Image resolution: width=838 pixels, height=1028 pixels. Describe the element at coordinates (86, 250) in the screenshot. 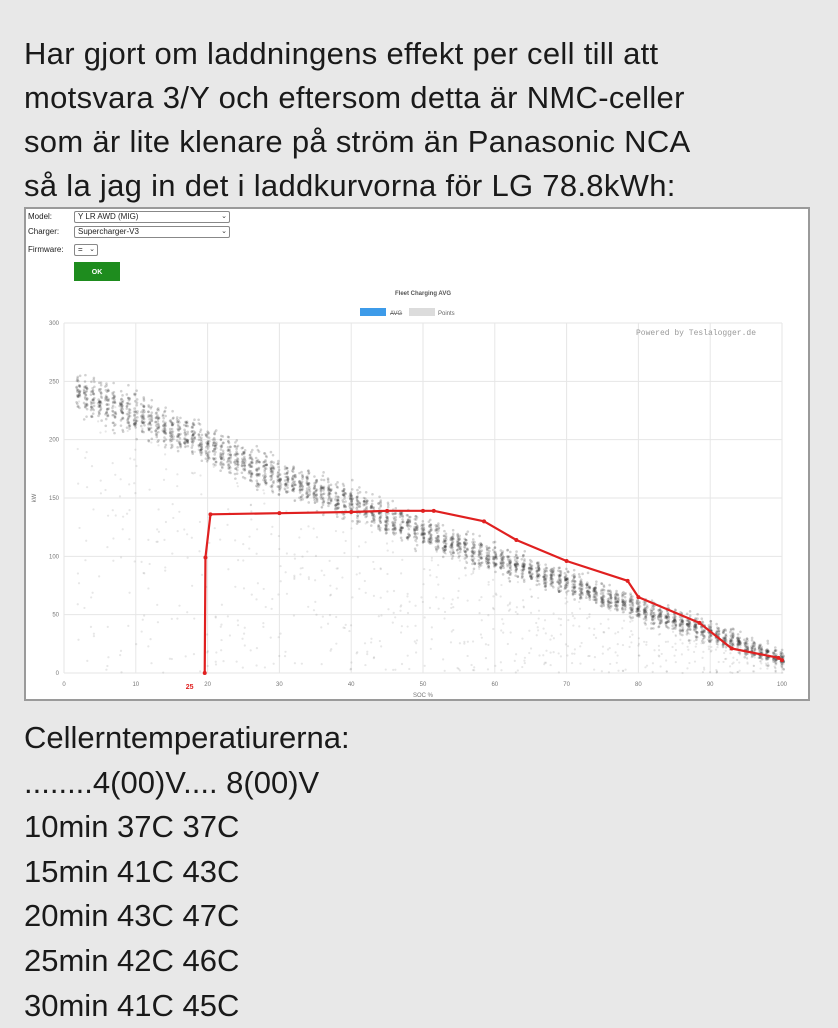

I see `firmware-select: = ⌄` at that location.